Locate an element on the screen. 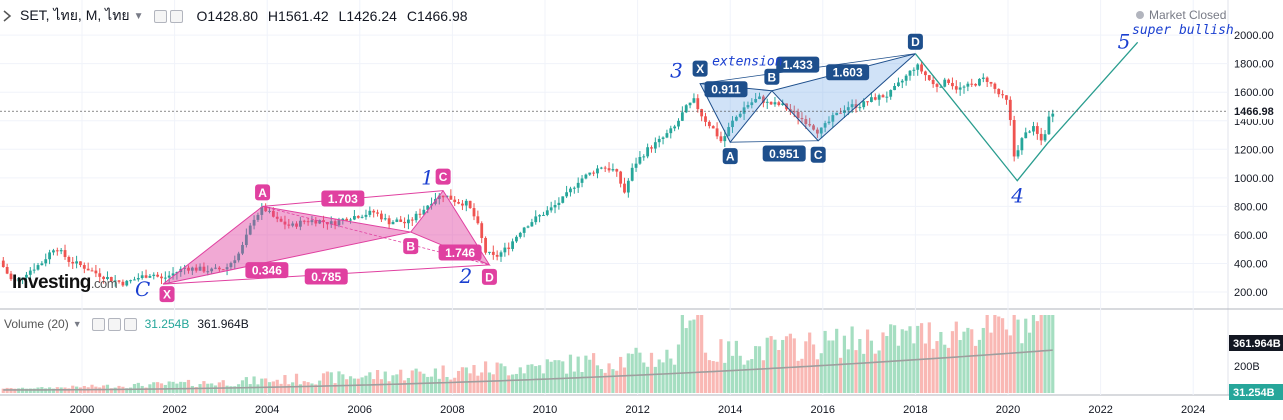 The height and width of the screenshot is (420, 1283). x-tick-label: 2006 is located at coordinates (360, 410).